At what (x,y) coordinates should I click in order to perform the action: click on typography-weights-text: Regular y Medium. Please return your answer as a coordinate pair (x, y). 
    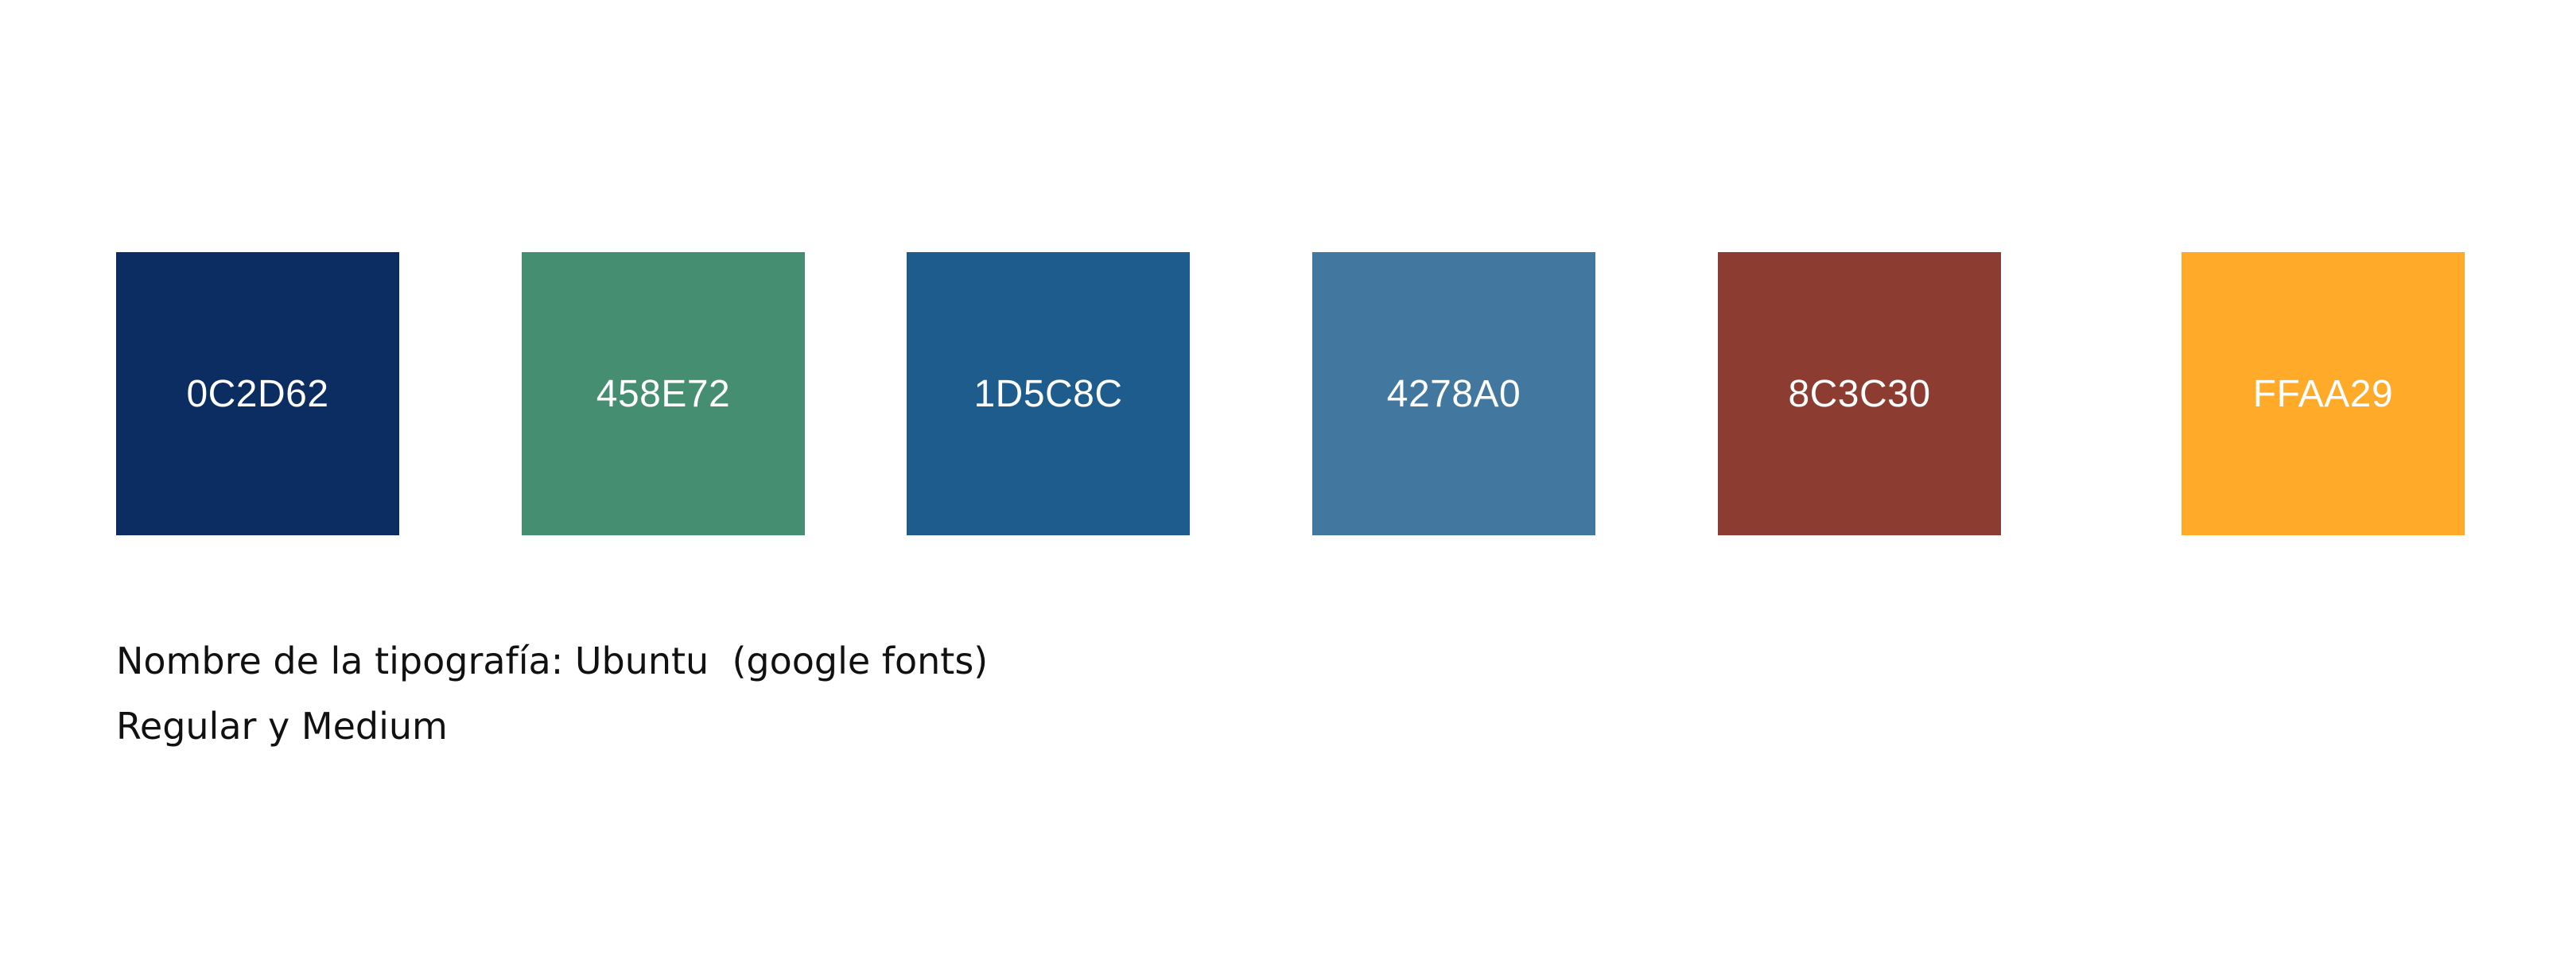
    Looking at the image, I should click on (282, 726).